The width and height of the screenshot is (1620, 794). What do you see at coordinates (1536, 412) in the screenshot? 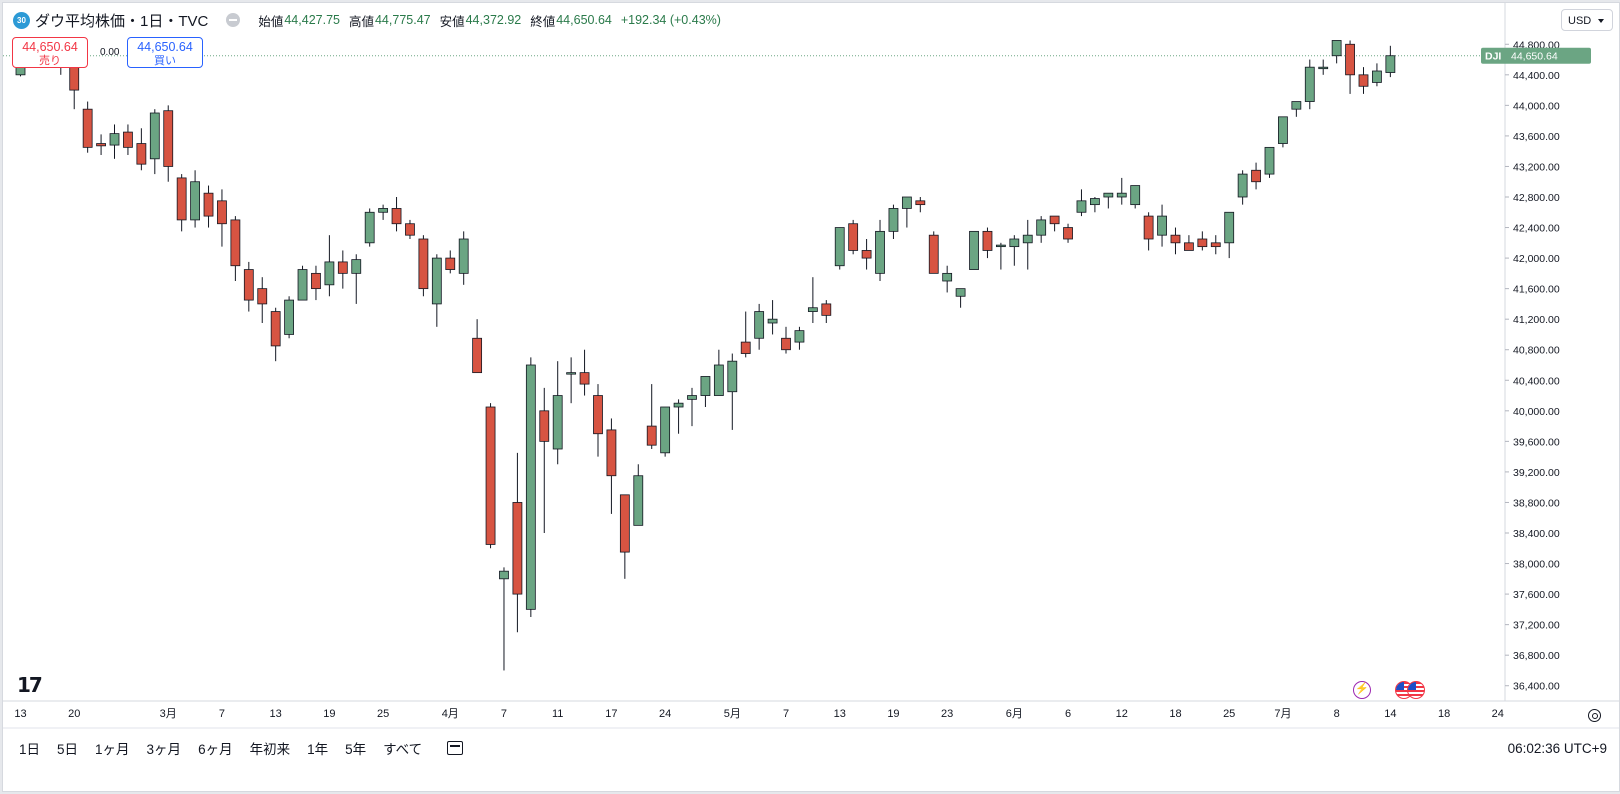
I see `y-axis-tick-label: 40,000.00` at bounding box center [1536, 412].